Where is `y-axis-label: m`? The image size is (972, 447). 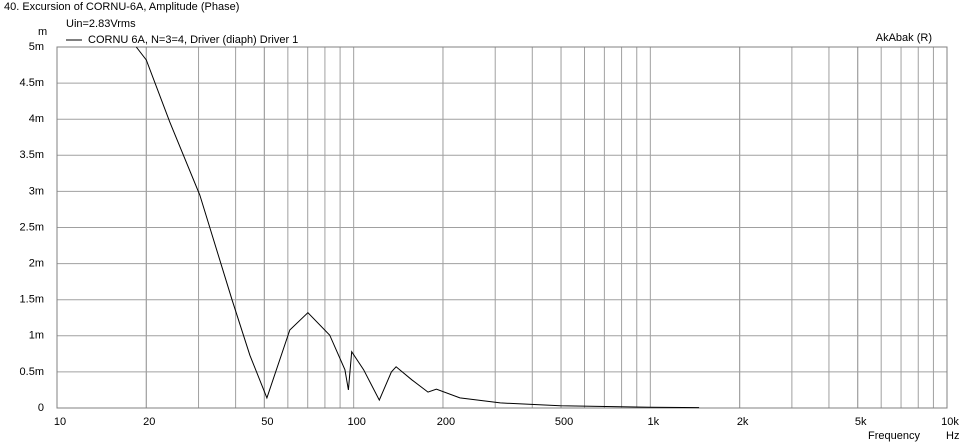
y-axis-label: m is located at coordinates (42, 32).